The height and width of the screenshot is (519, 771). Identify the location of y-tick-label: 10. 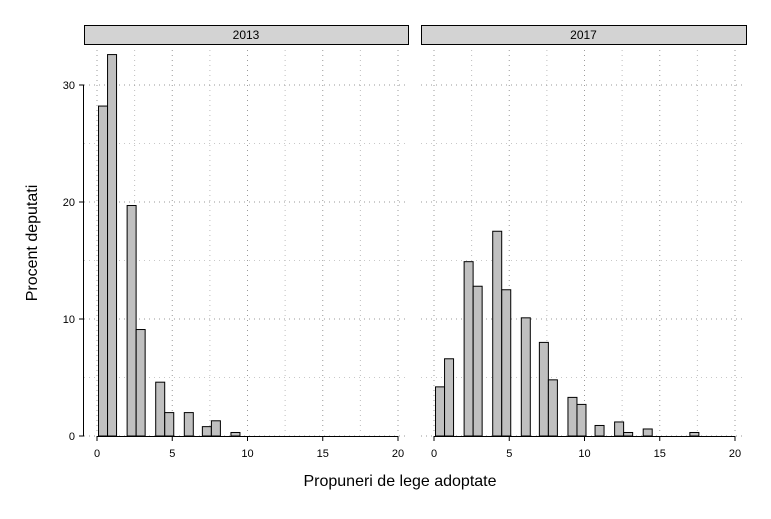
(69, 320).